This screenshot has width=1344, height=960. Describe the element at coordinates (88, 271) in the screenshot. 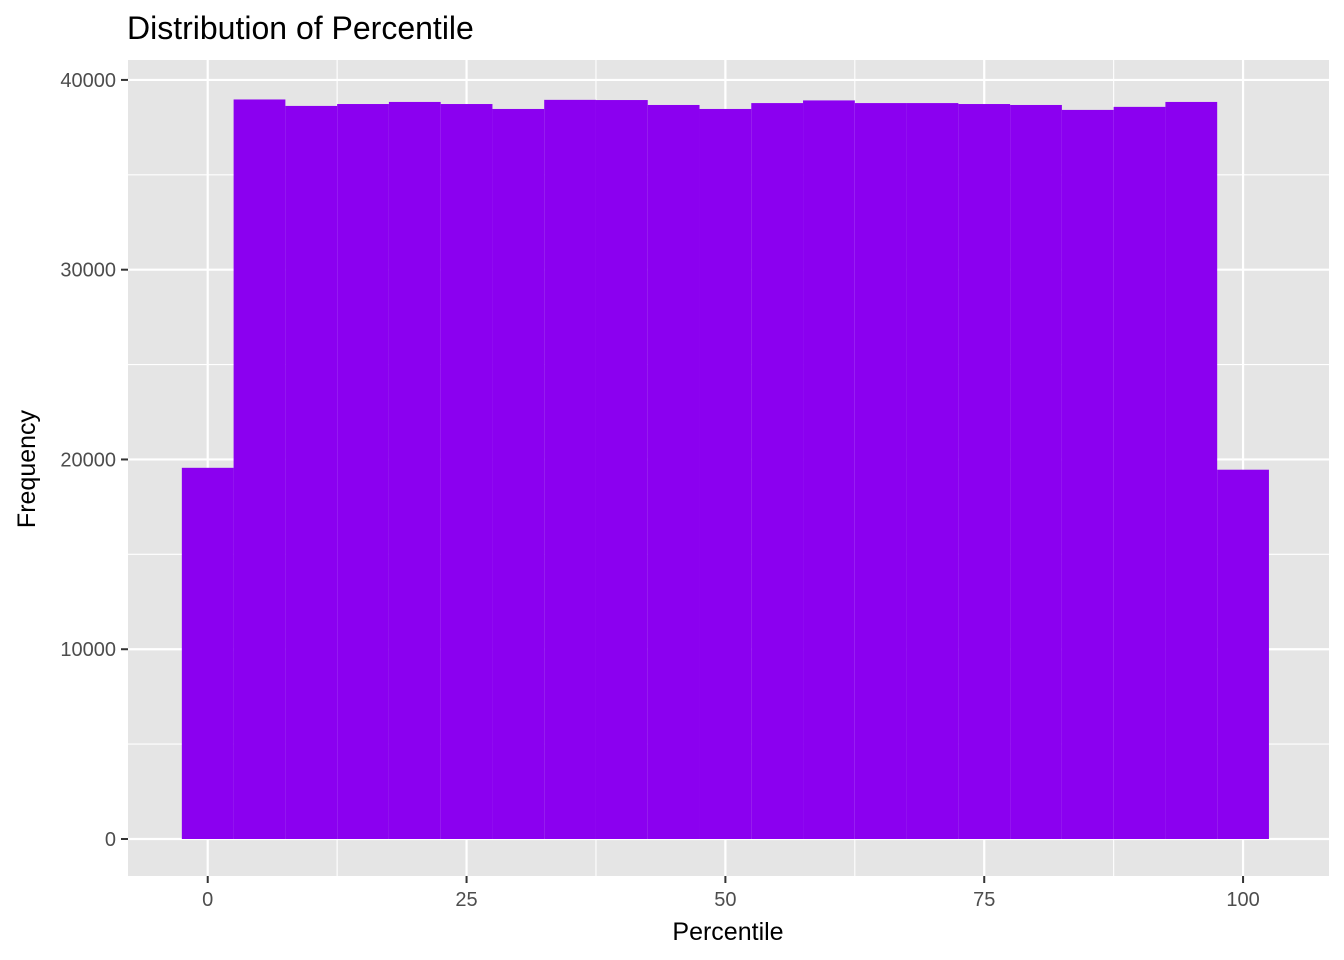

I see `y-tick-label: 30000` at that location.